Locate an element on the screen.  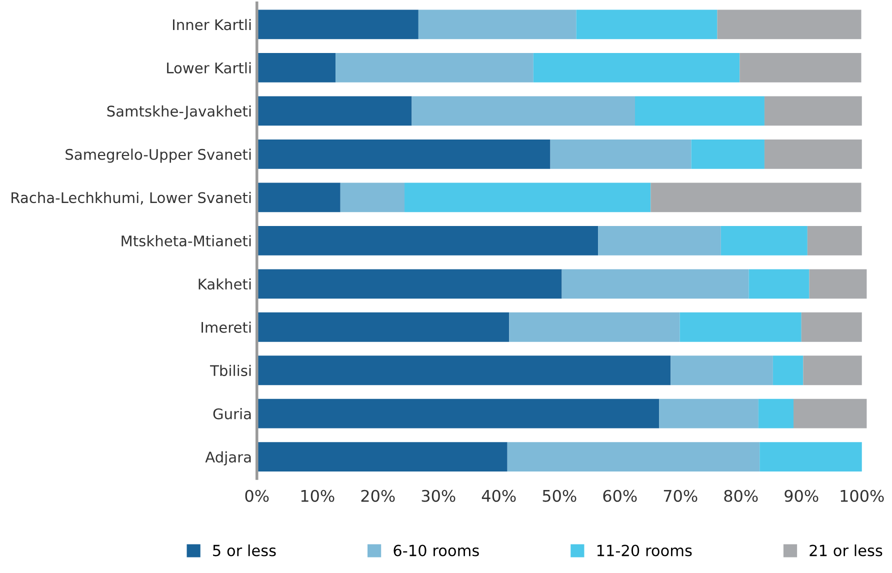
x-tick-label: 40% is located at coordinates (499, 496).